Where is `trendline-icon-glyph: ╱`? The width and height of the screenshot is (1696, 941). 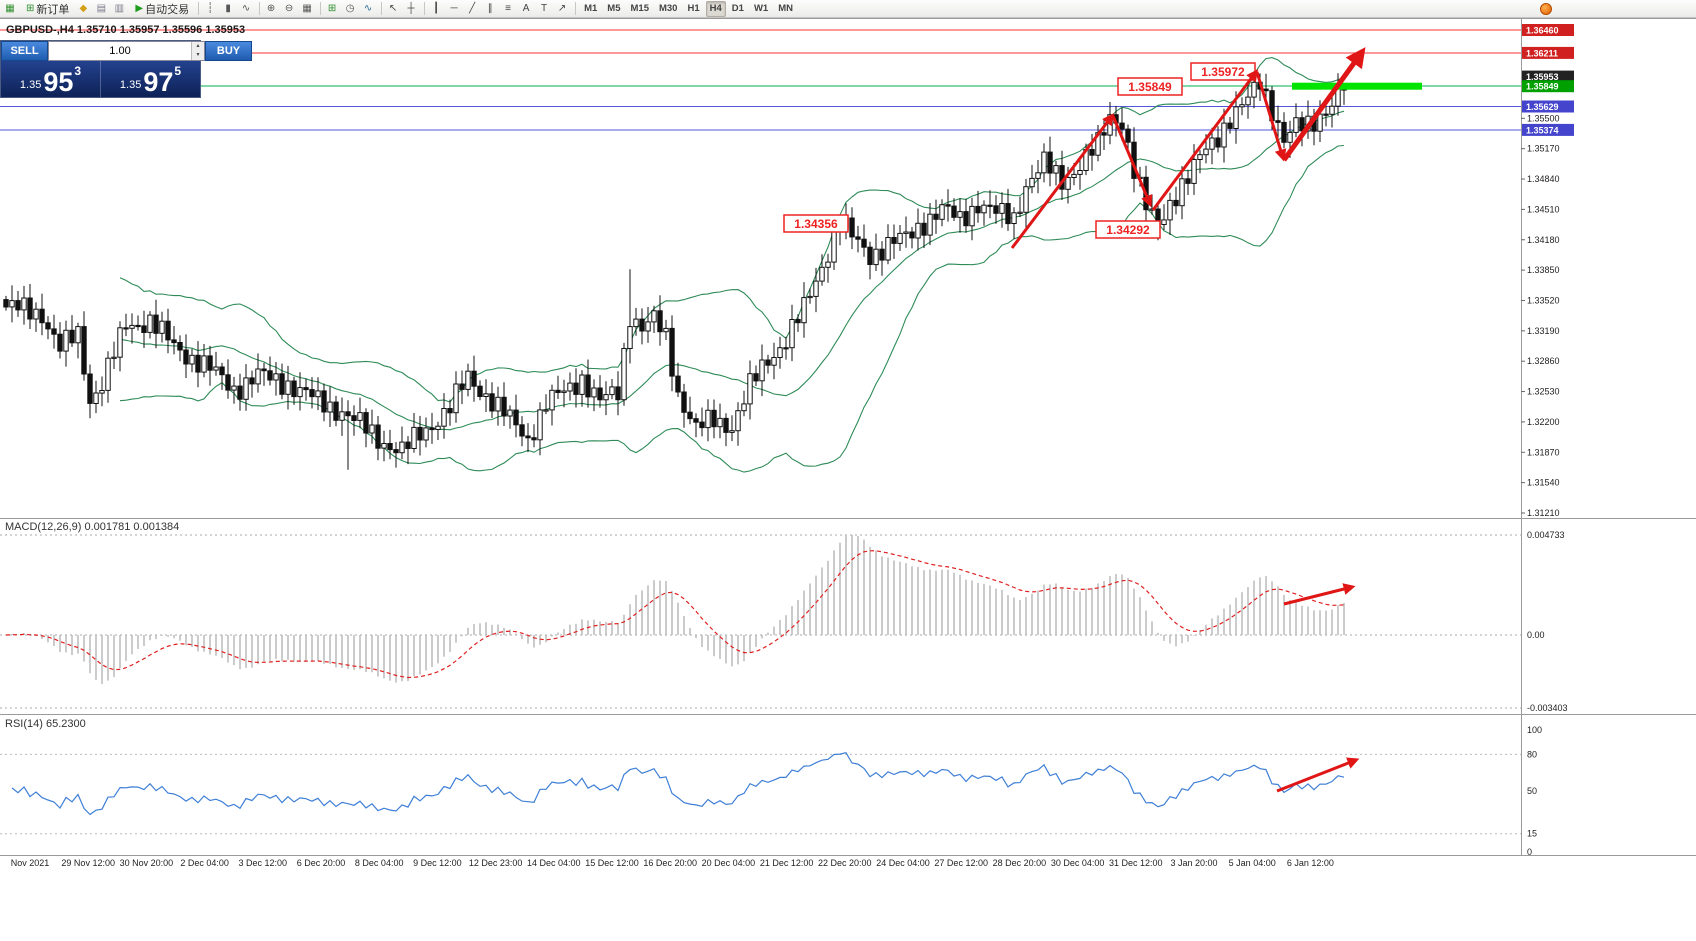
trendline-icon-glyph: ╱ is located at coordinates (472, 8).